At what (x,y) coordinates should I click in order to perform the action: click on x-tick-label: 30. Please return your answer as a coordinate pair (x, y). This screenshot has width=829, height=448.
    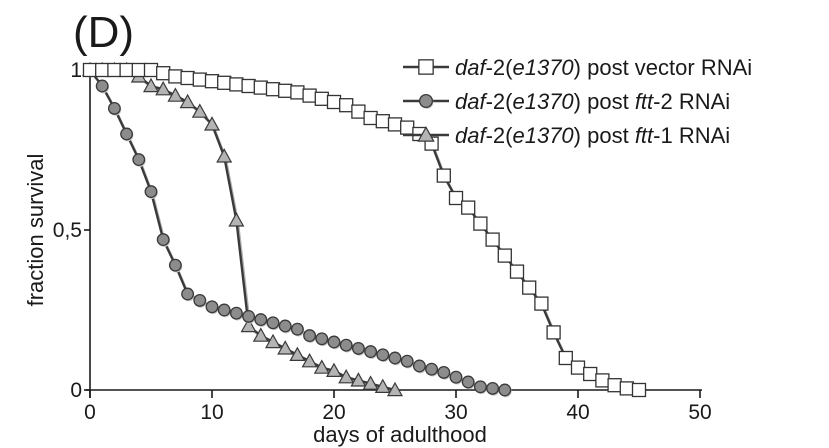
    Looking at the image, I should click on (455, 412).